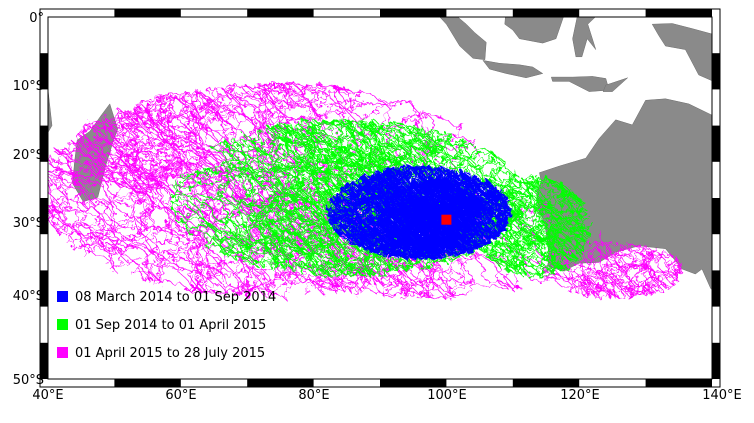  I want to click on lat-label-50: 50°S, so click(28, 380).